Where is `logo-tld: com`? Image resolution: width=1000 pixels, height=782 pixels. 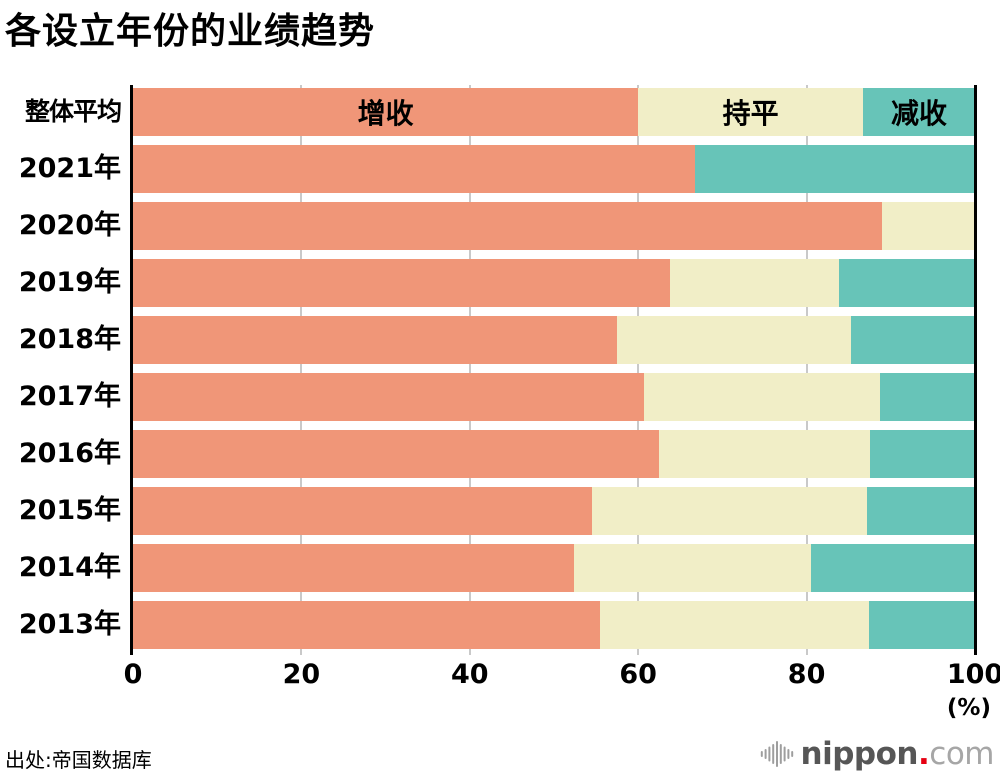 logo-tld: com is located at coordinates (961, 754).